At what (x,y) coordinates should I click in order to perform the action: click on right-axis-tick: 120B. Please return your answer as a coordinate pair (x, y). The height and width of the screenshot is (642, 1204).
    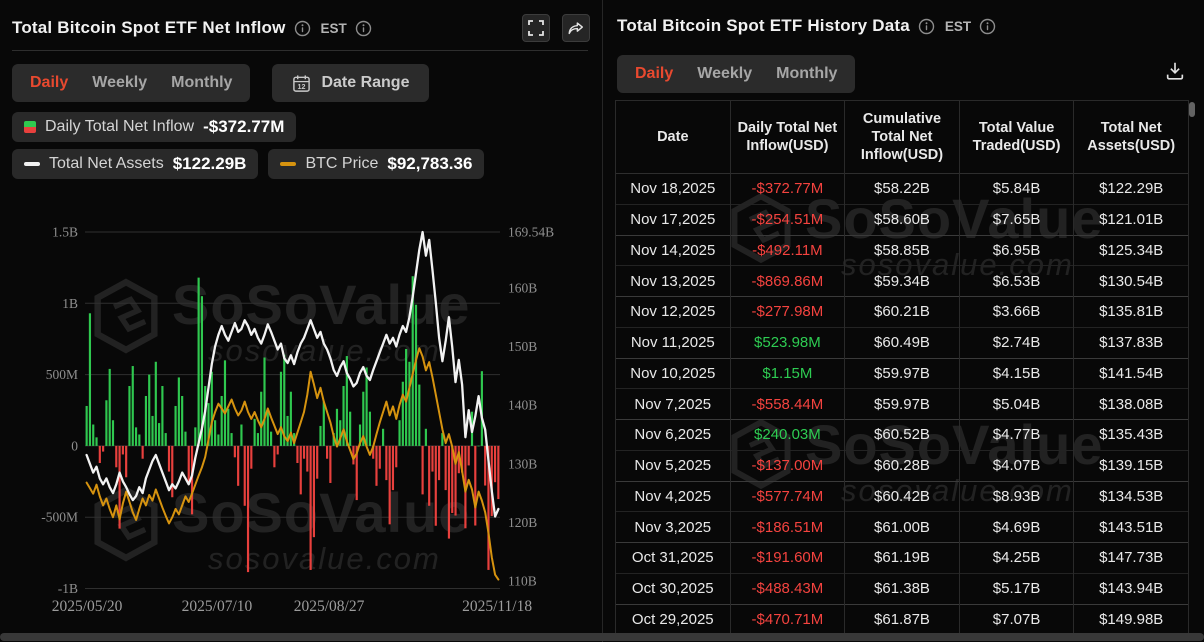
    Looking at the image, I should click on (522, 522).